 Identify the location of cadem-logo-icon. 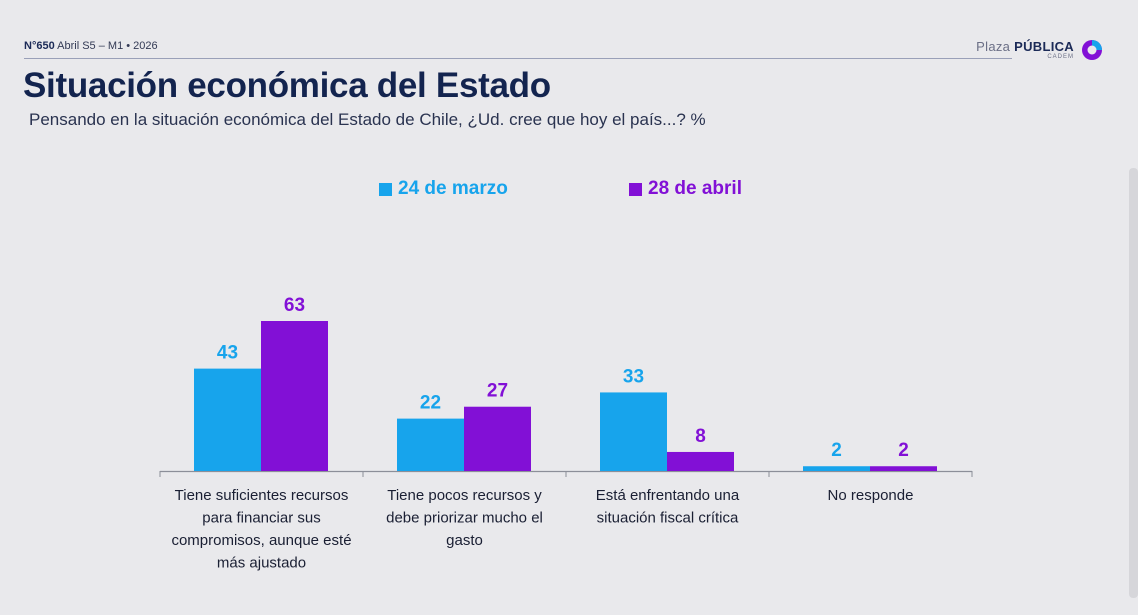
(1092, 50).